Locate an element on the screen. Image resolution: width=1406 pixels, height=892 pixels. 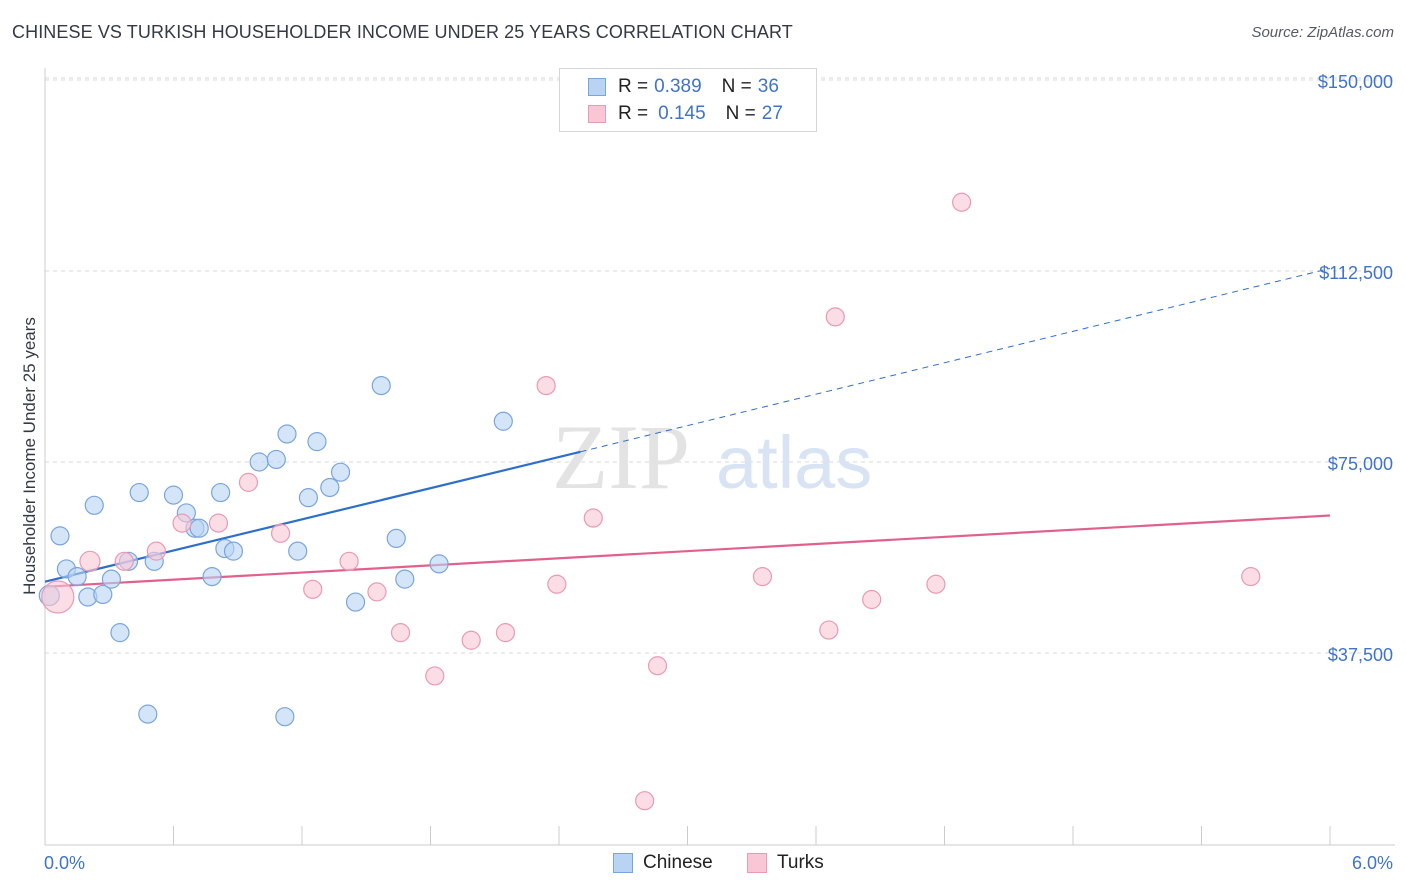
bottom-legend: Chinese Turks is located at coordinates (703, 865).